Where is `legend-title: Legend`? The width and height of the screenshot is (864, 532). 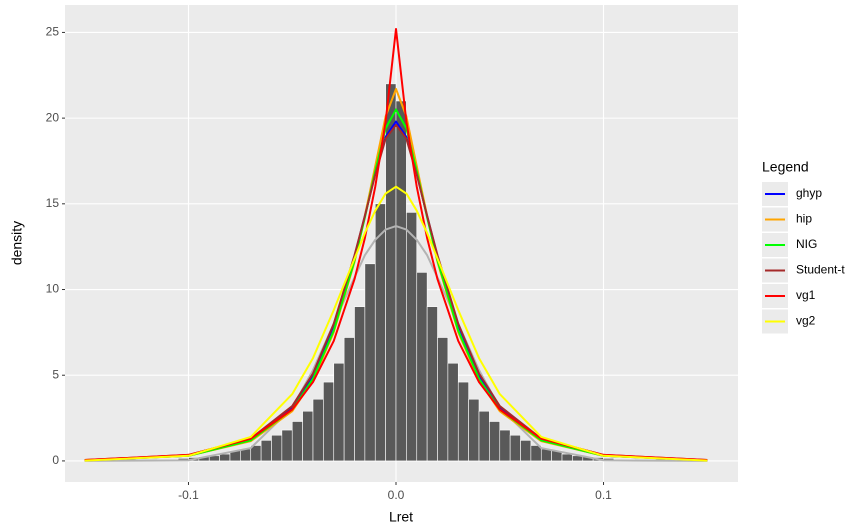 legend-title: Legend is located at coordinates (785, 167).